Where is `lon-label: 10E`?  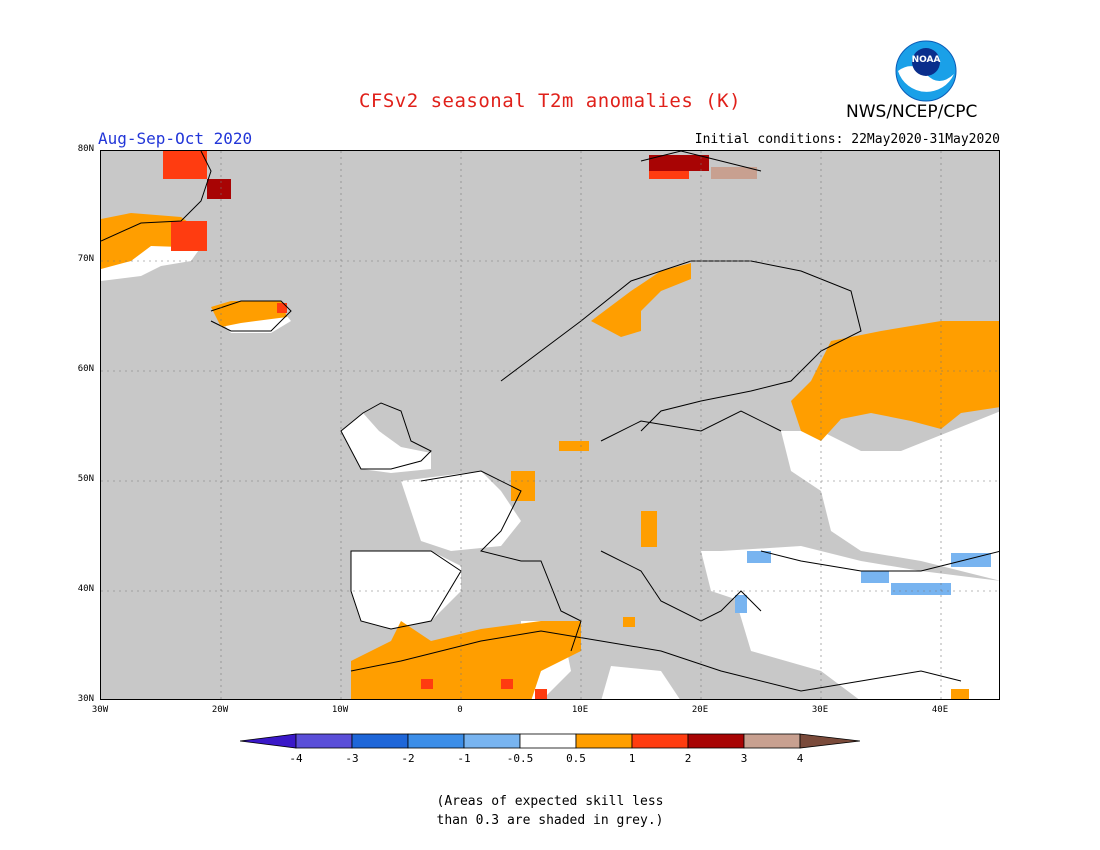 lon-label: 10E is located at coordinates (580, 710).